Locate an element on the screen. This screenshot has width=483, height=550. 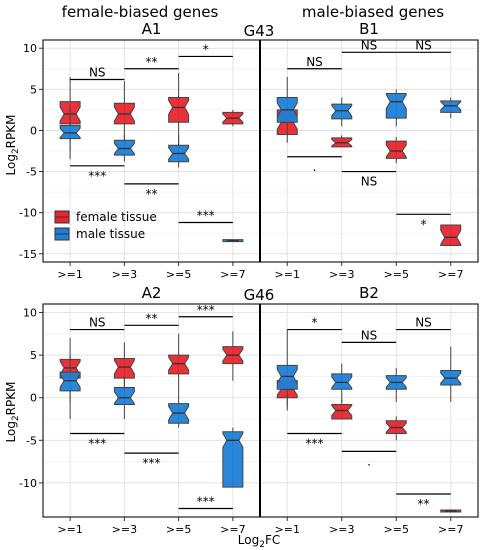
y-tick-label: 5 is located at coordinates (33, 355).